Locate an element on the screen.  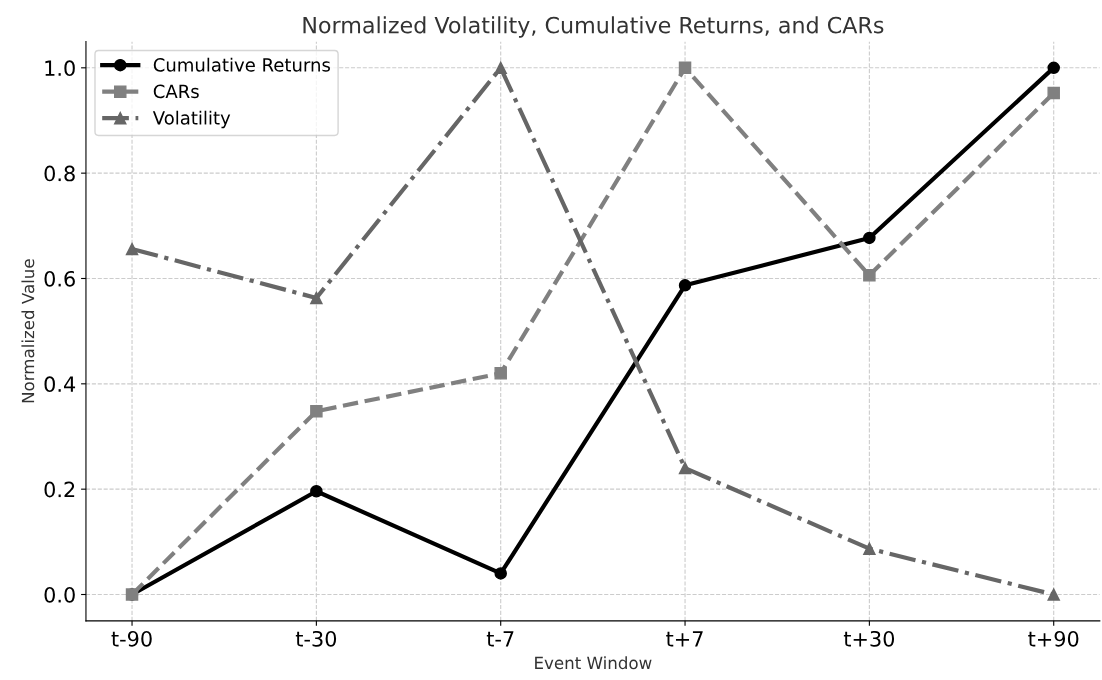
y-tick-label: 0.0 is located at coordinates (59, 594).